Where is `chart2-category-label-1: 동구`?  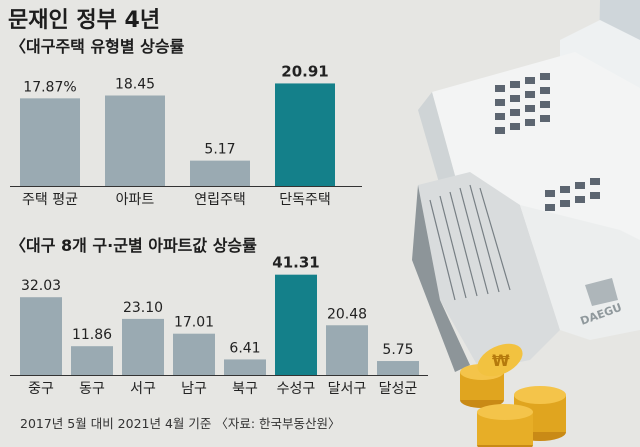 chart2-category-label-1: 동구 is located at coordinates (92, 389).